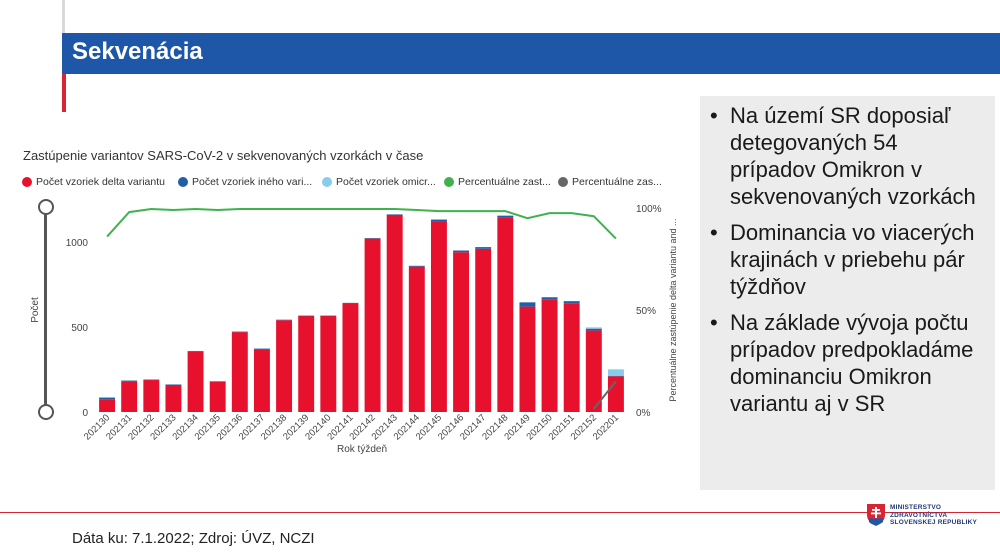  What do you see at coordinates (505, 216) in the screenshot?
I see `bar-202148-s1` at bounding box center [505, 216].